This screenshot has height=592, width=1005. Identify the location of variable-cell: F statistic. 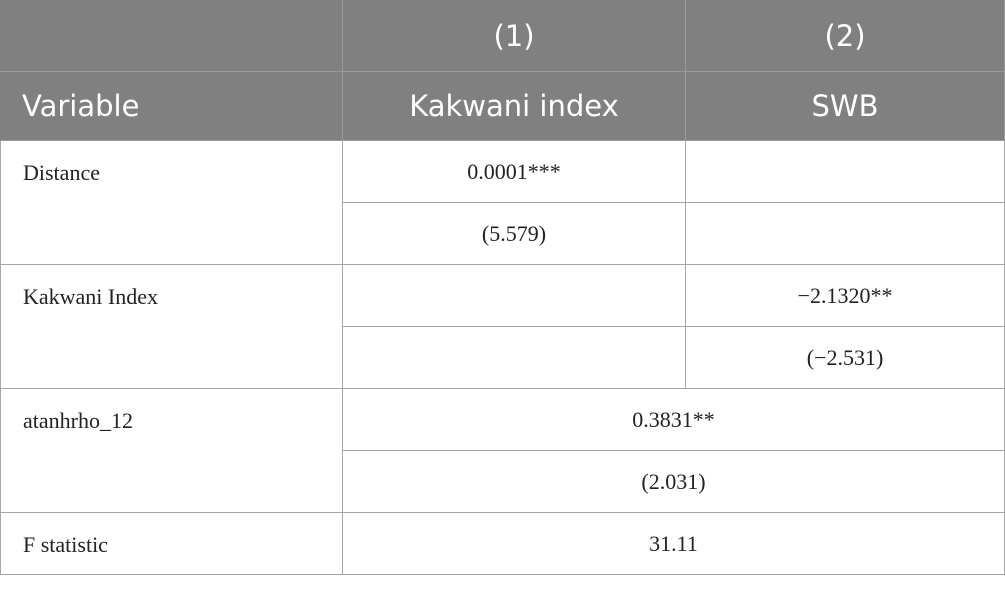
(171, 544).